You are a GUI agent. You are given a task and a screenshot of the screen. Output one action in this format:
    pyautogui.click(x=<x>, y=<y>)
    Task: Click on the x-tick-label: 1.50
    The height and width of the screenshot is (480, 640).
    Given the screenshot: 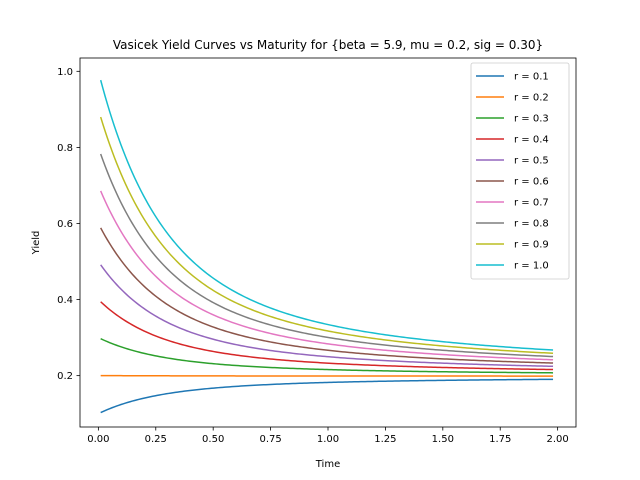 What is the action you would take?
    pyautogui.click(x=443, y=439)
    